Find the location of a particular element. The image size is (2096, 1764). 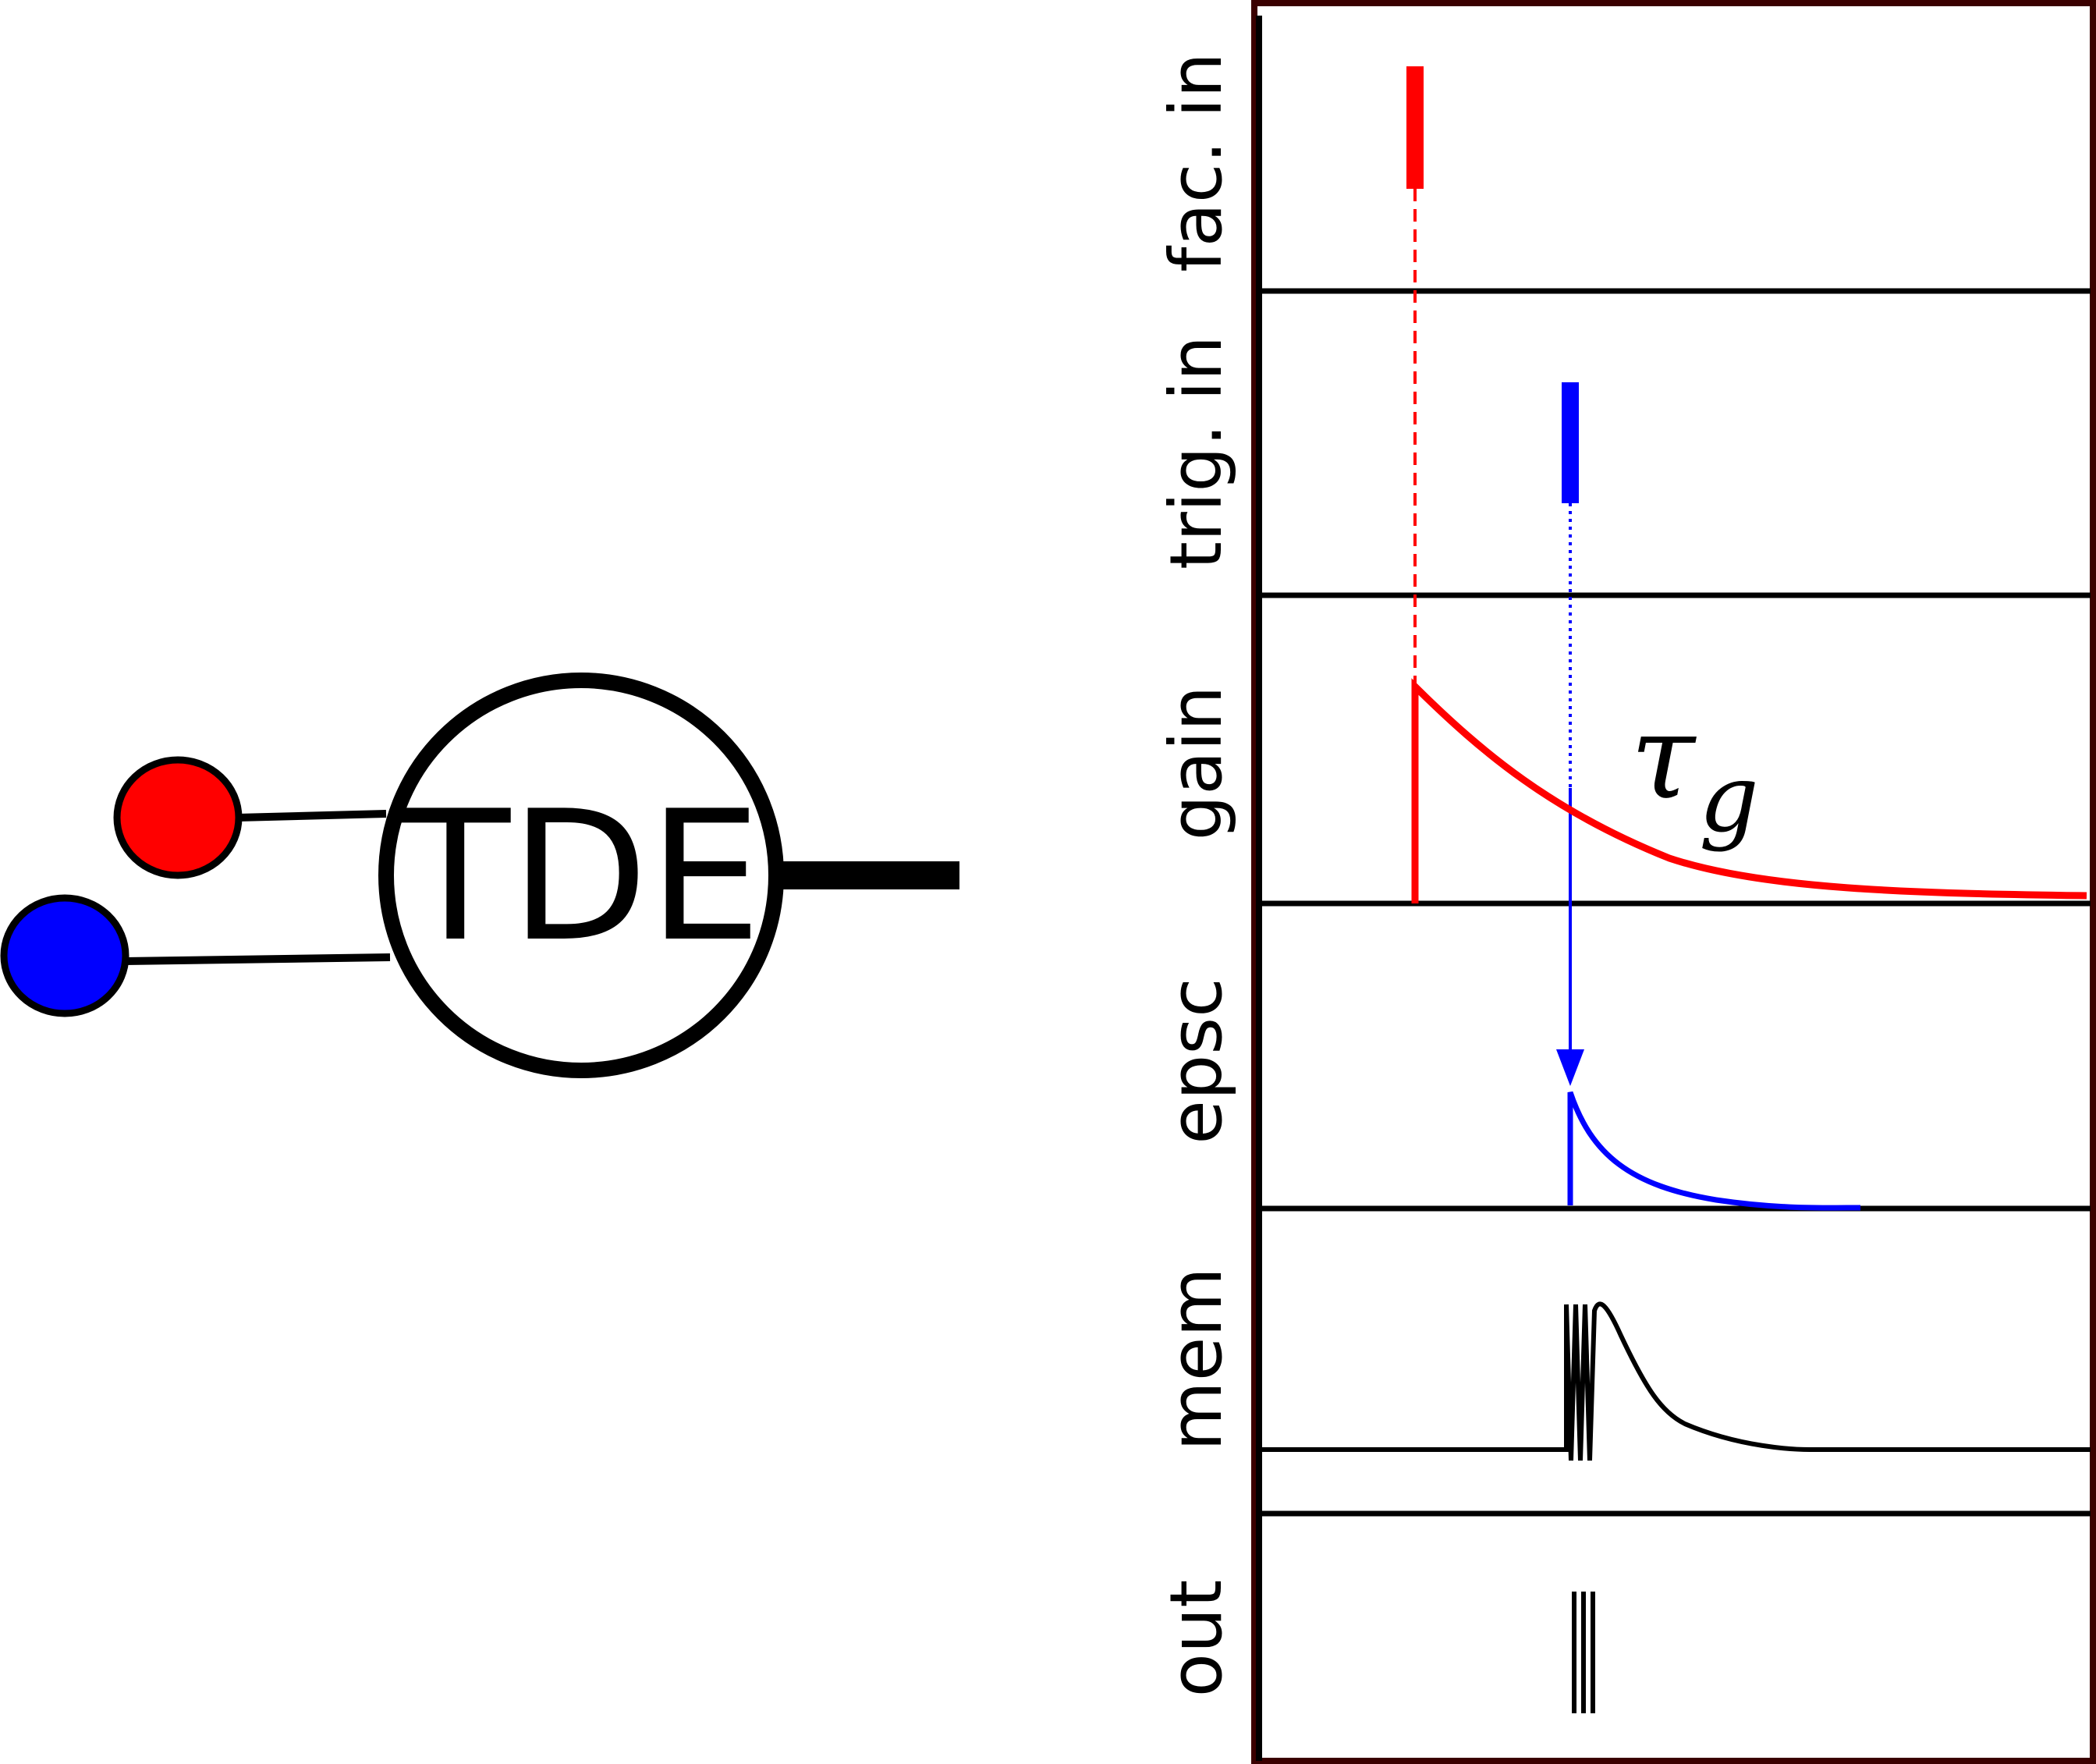

trig-input-wire is located at coordinates (257, 959).